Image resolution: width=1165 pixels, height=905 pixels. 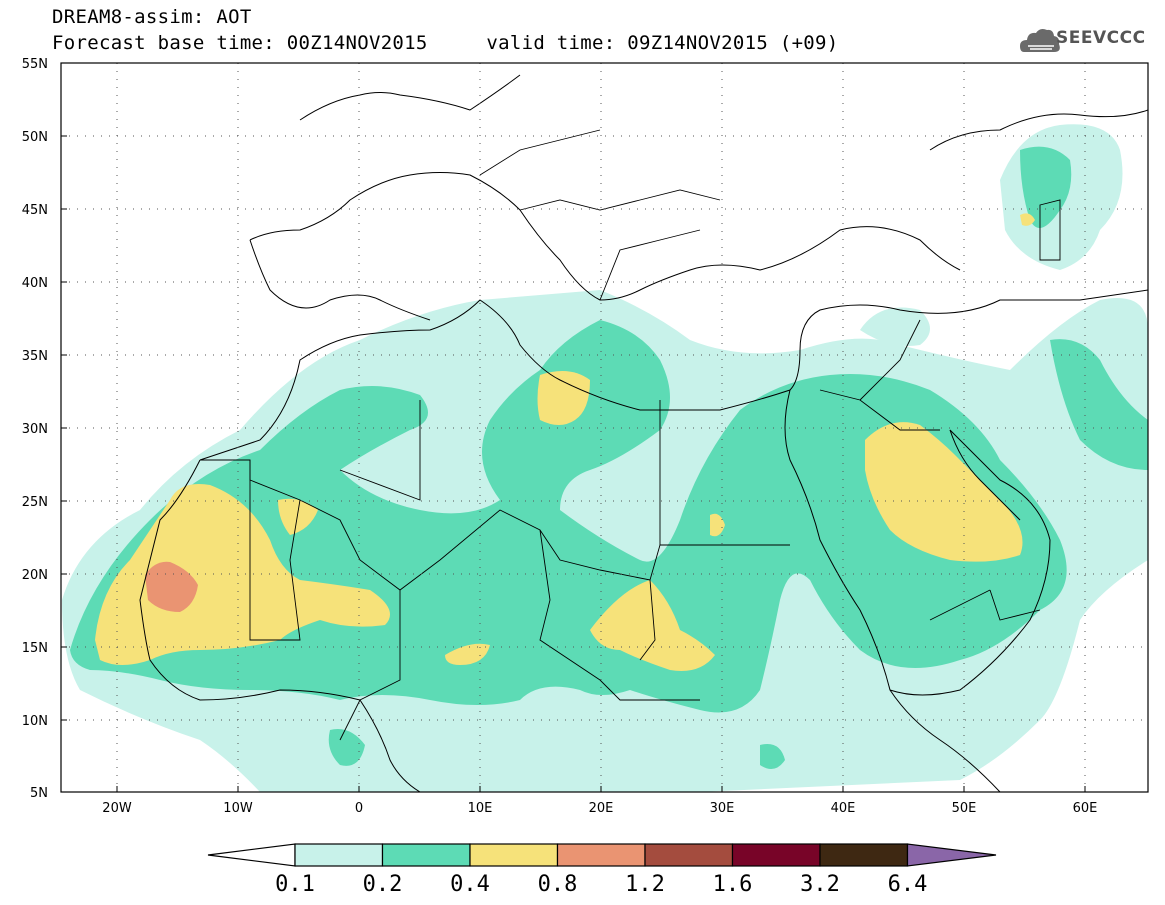 What do you see at coordinates (35, 210) in the screenshot?
I see `lat-label: 45N` at bounding box center [35, 210].